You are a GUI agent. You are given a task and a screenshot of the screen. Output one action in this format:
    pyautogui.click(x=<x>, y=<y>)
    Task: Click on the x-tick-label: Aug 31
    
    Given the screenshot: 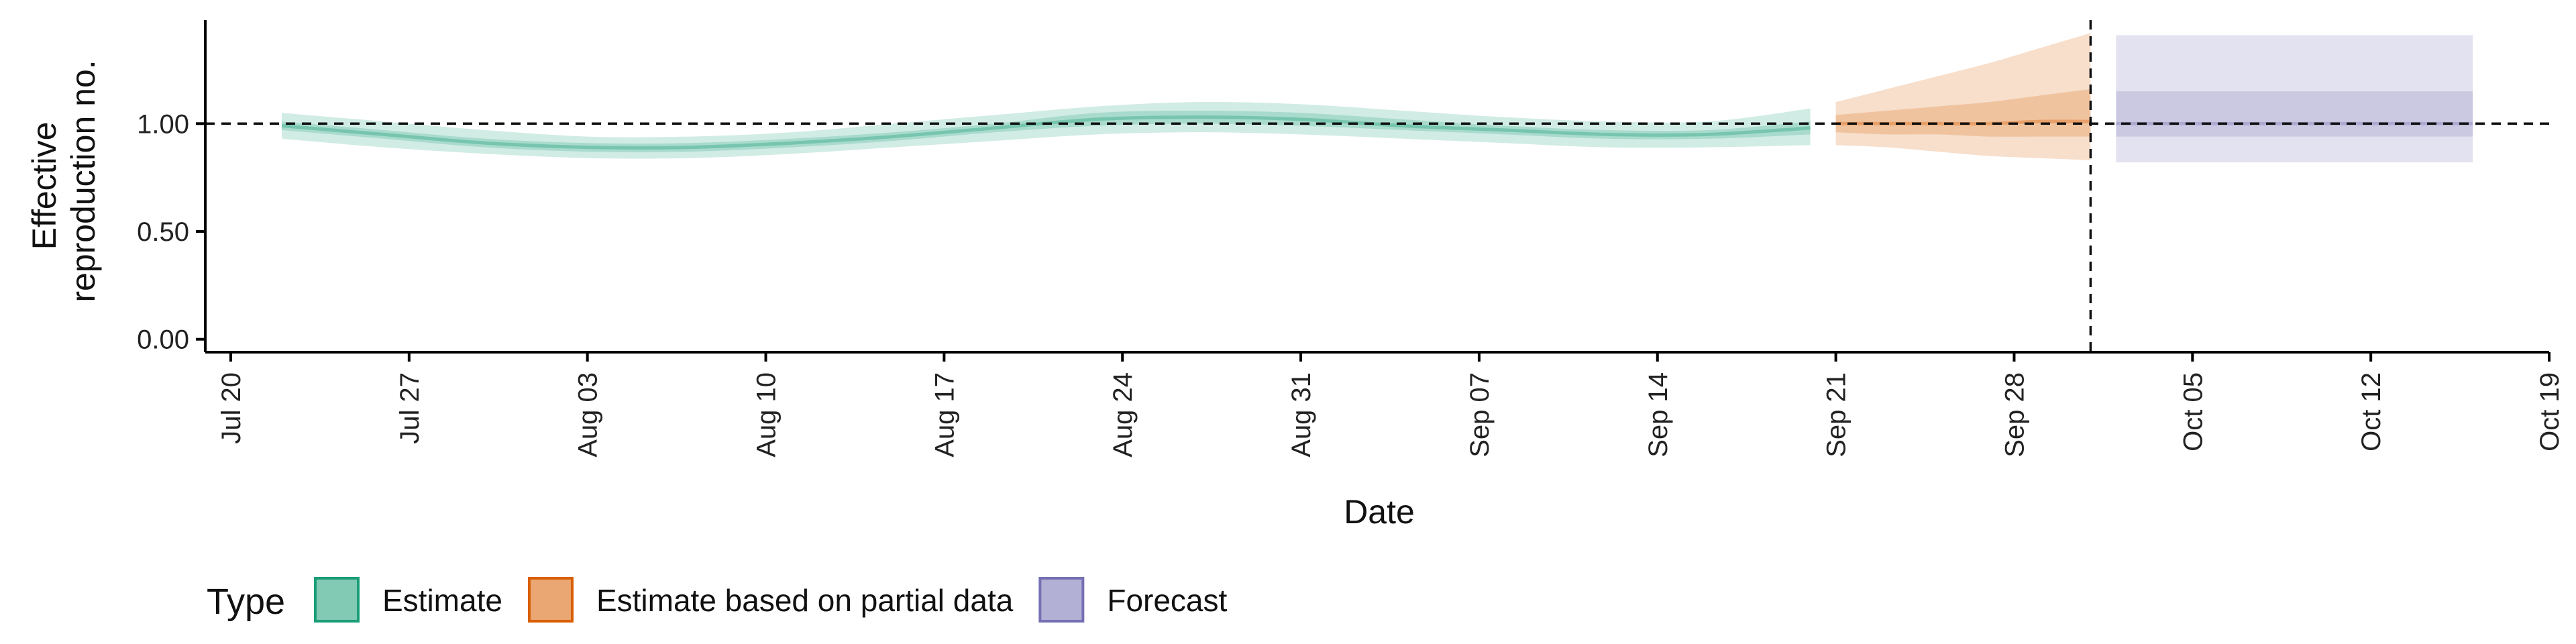 What is the action you would take?
    pyautogui.click(x=1301, y=415)
    